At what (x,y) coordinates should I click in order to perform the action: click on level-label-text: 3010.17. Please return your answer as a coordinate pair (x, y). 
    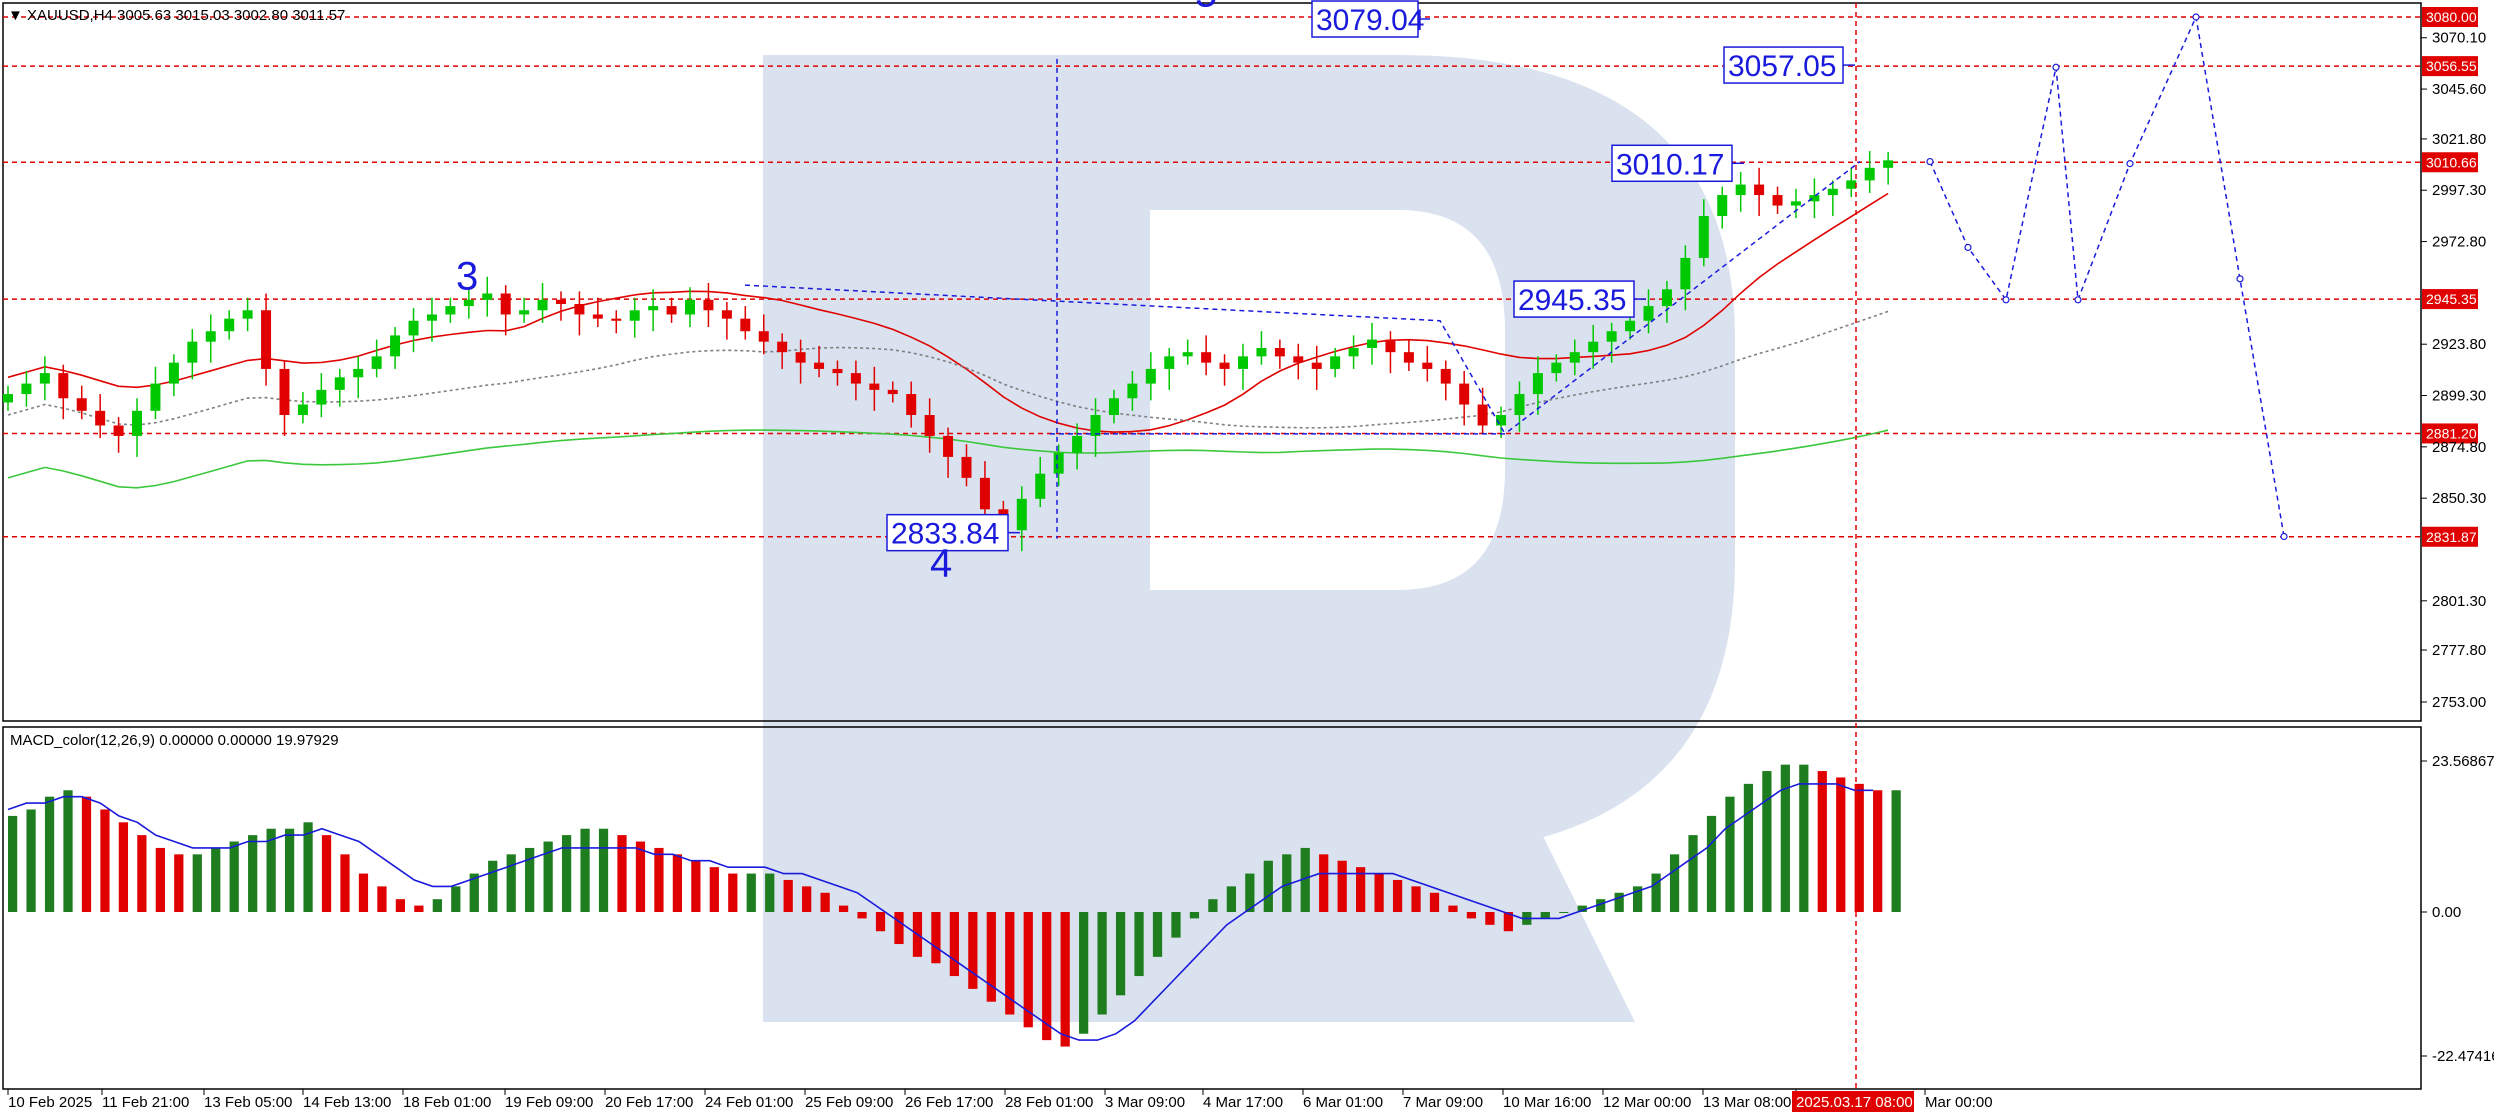
    Looking at the image, I should click on (1670, 164).